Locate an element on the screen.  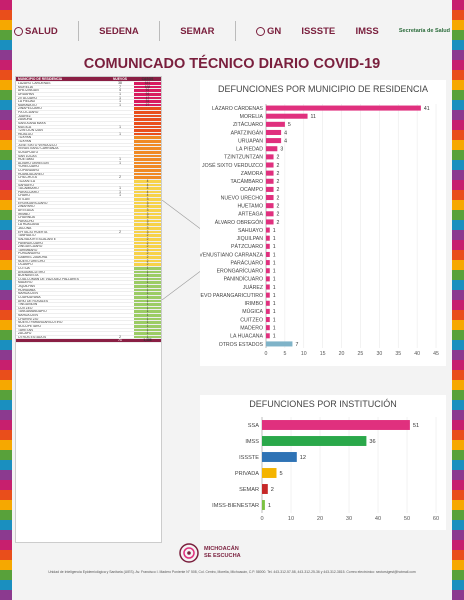
municipality-cell: HUANDACAREO is located at coordinates (31, 174).